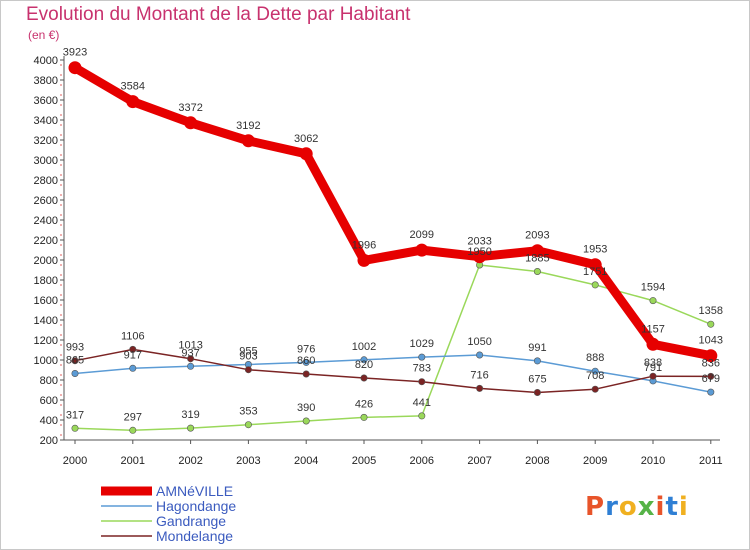 This screenshot has width=750, height=550. I want to click on data-label: 3192, so click(248, 126).